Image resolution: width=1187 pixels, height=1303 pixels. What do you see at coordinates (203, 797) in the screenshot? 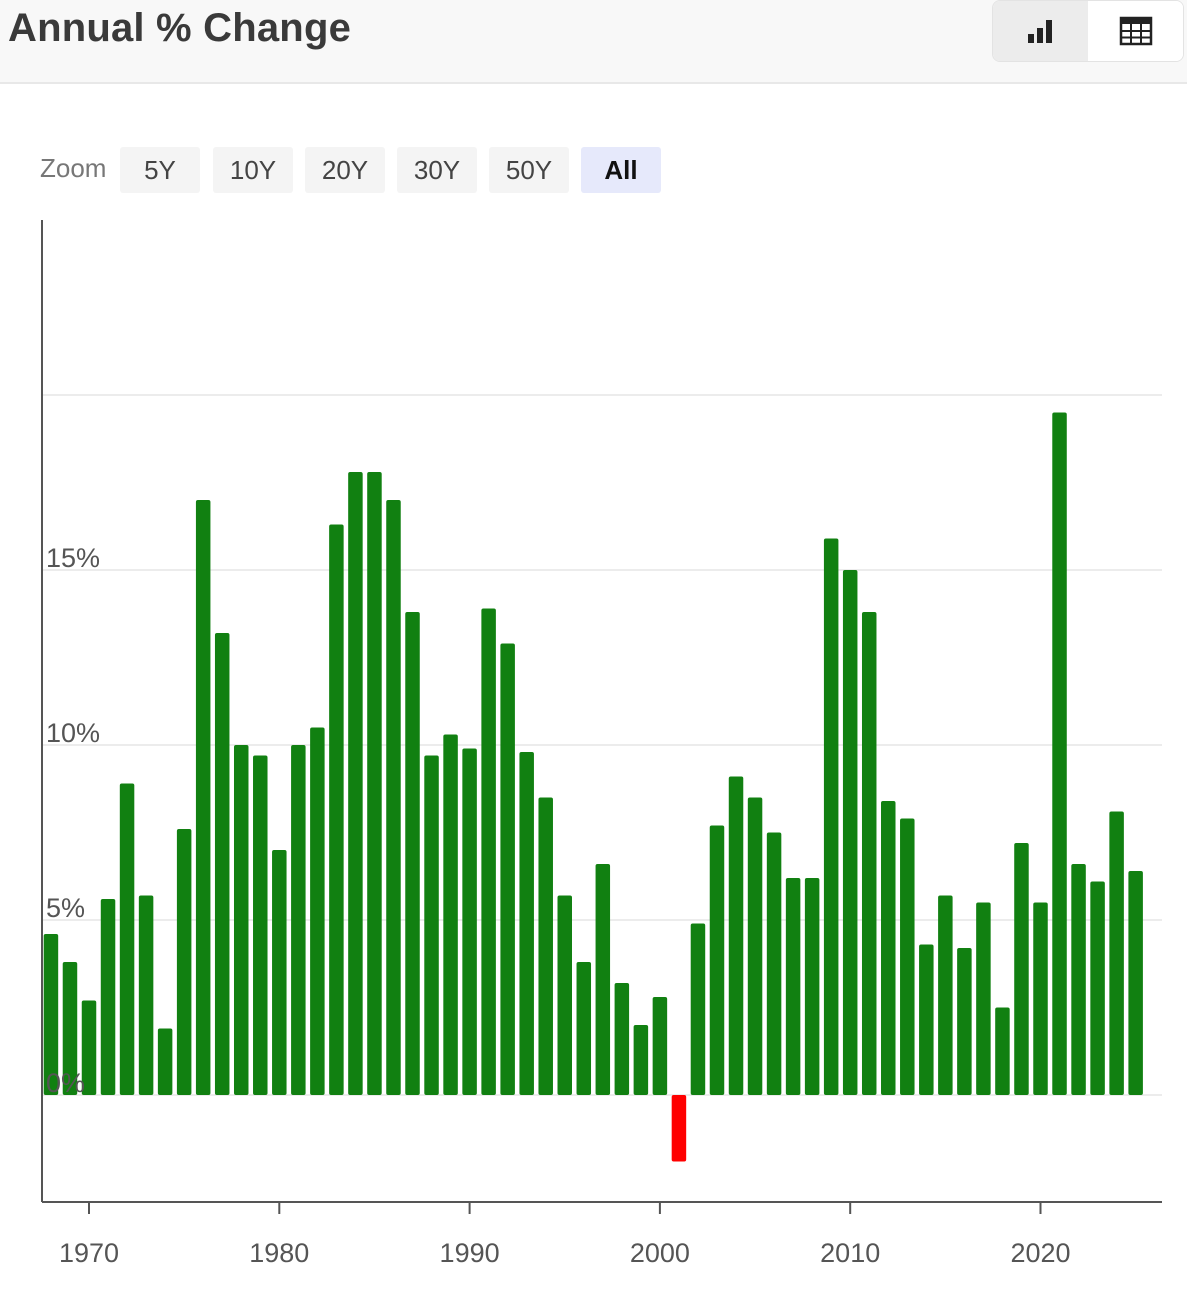
I see `bar-1976` at bounding box center [203, 797].